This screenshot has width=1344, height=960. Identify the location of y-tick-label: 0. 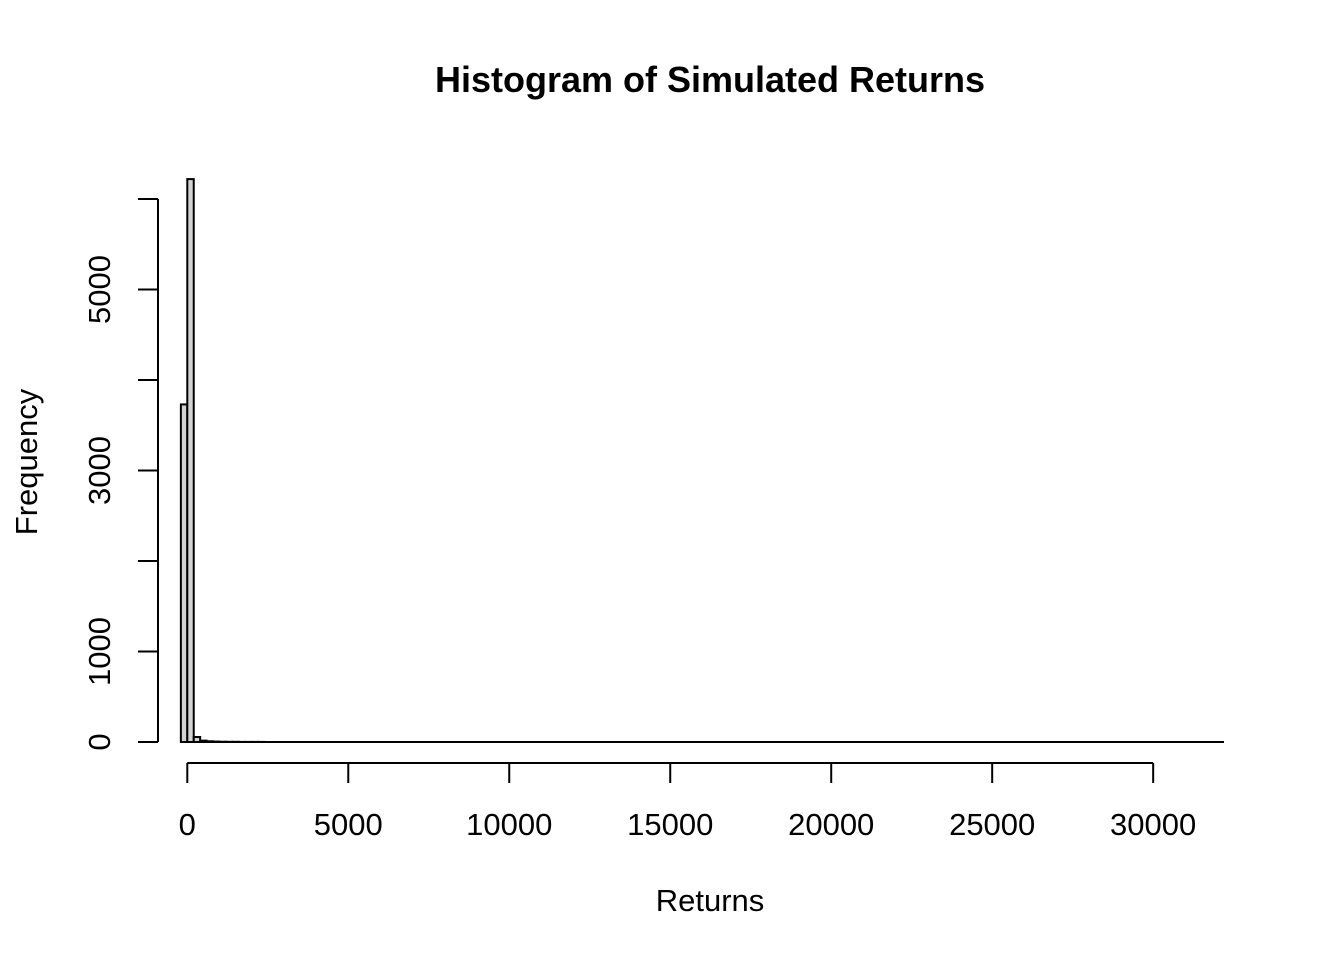
(99, 741).